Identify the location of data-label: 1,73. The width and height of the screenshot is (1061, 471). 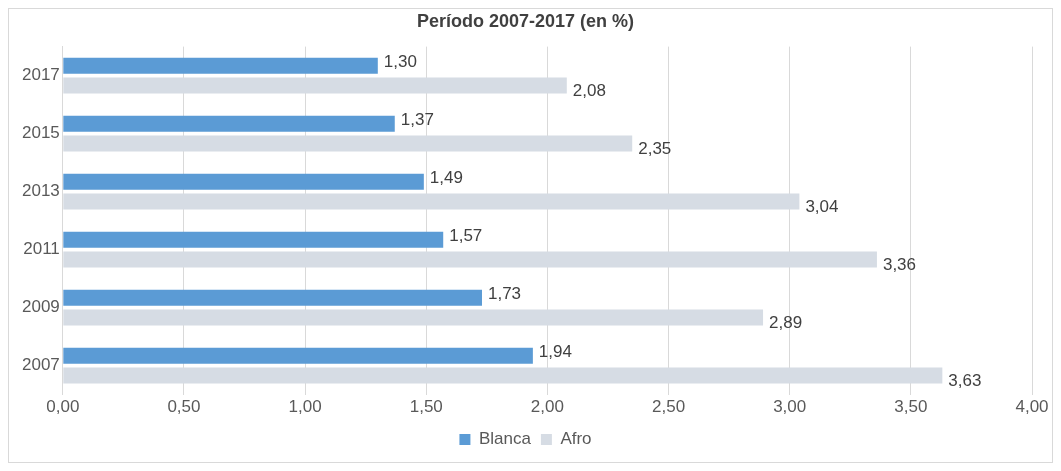
(504, 294).